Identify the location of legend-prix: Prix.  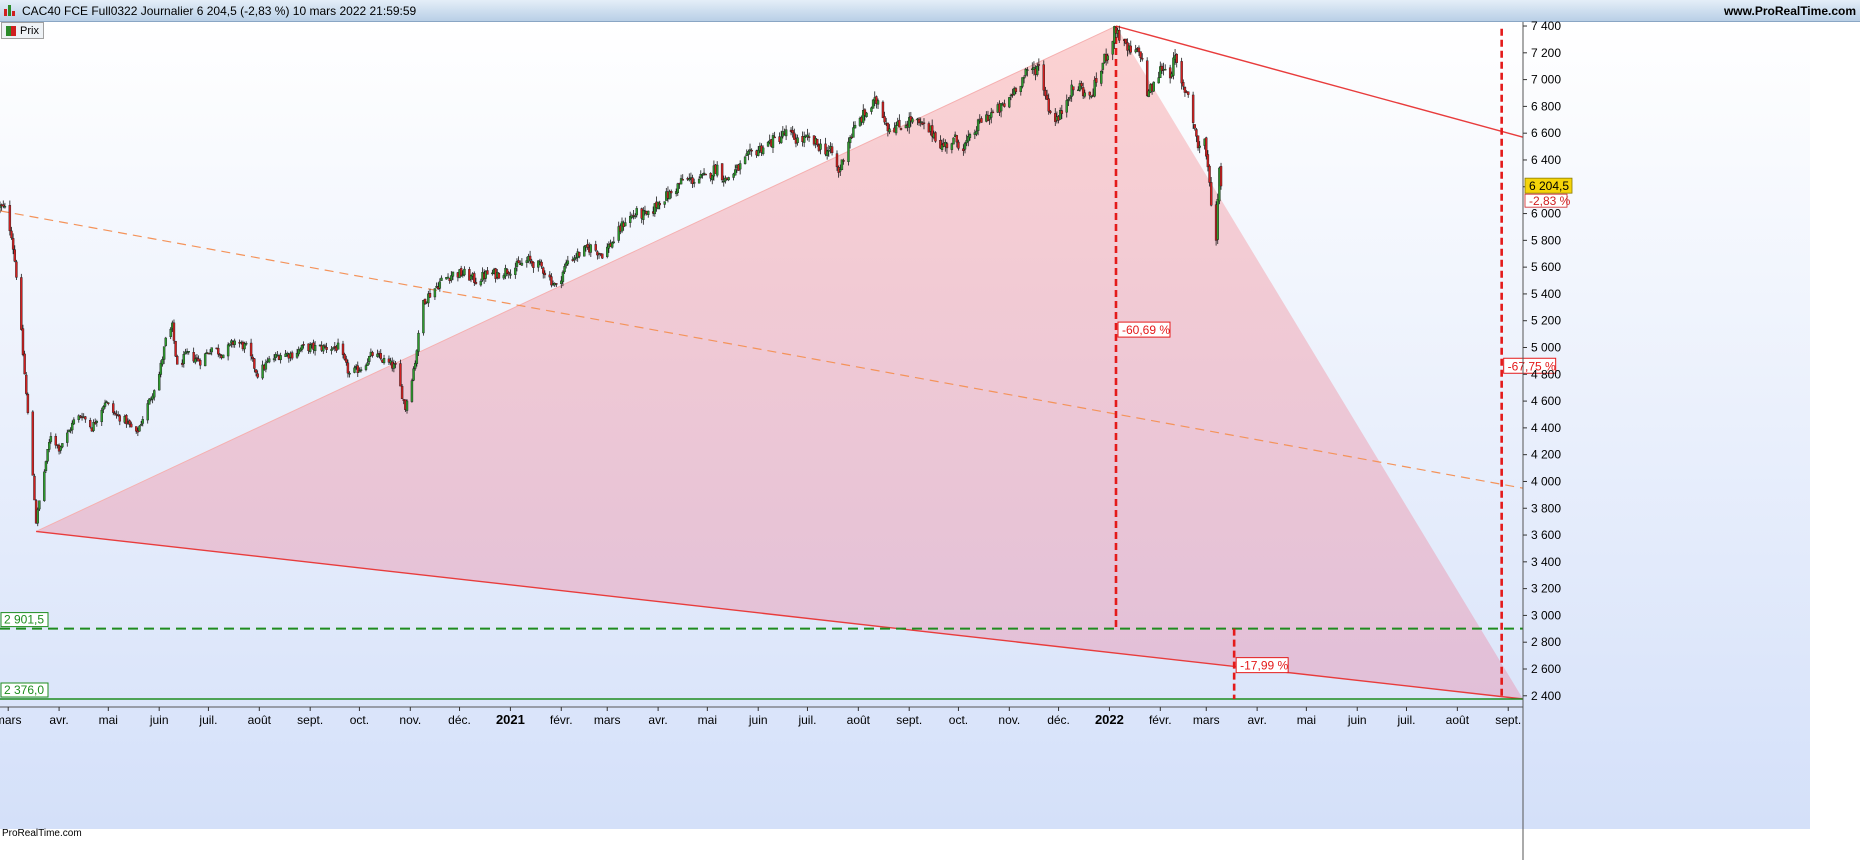
(22, 30).